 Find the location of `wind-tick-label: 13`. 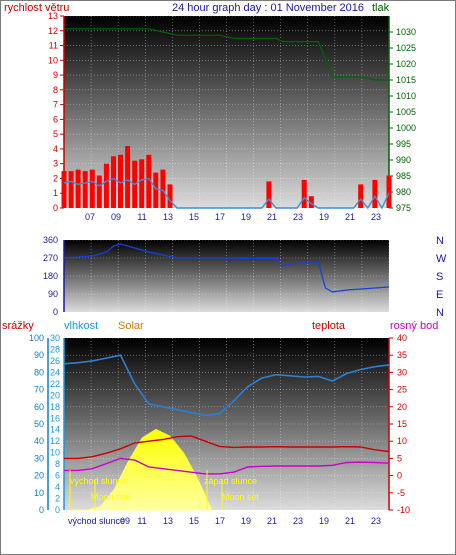

wind-tick-label: 13 is located at coordinates (53, 16).